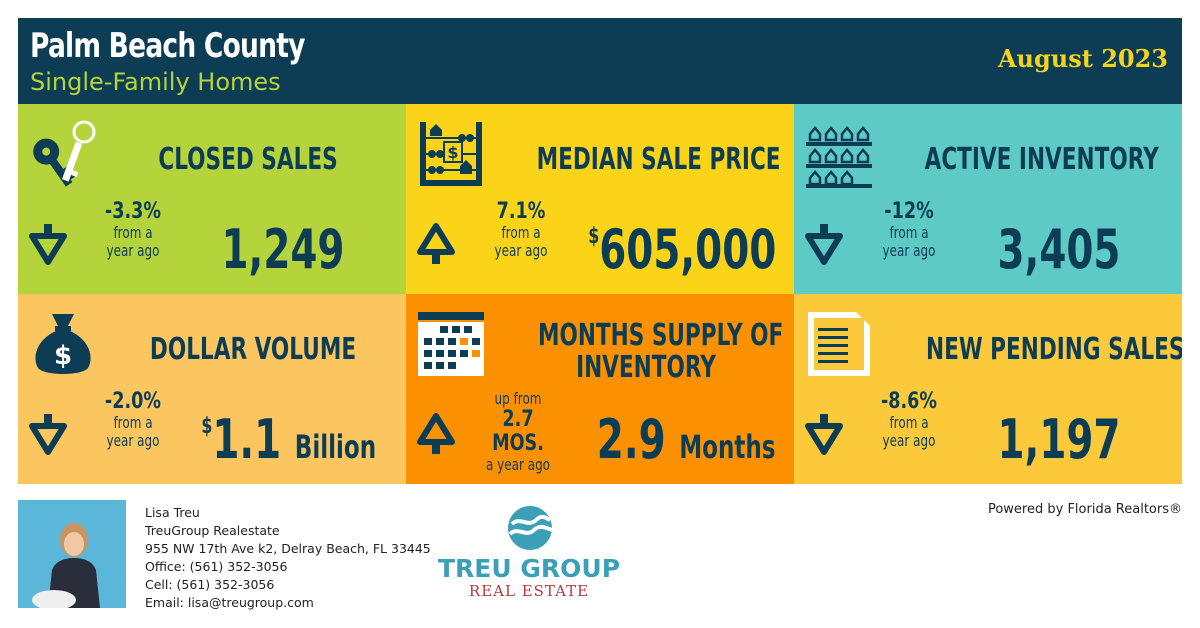 The image size is (1200, 628). I want to click on keys-icon, so click(64, 153).